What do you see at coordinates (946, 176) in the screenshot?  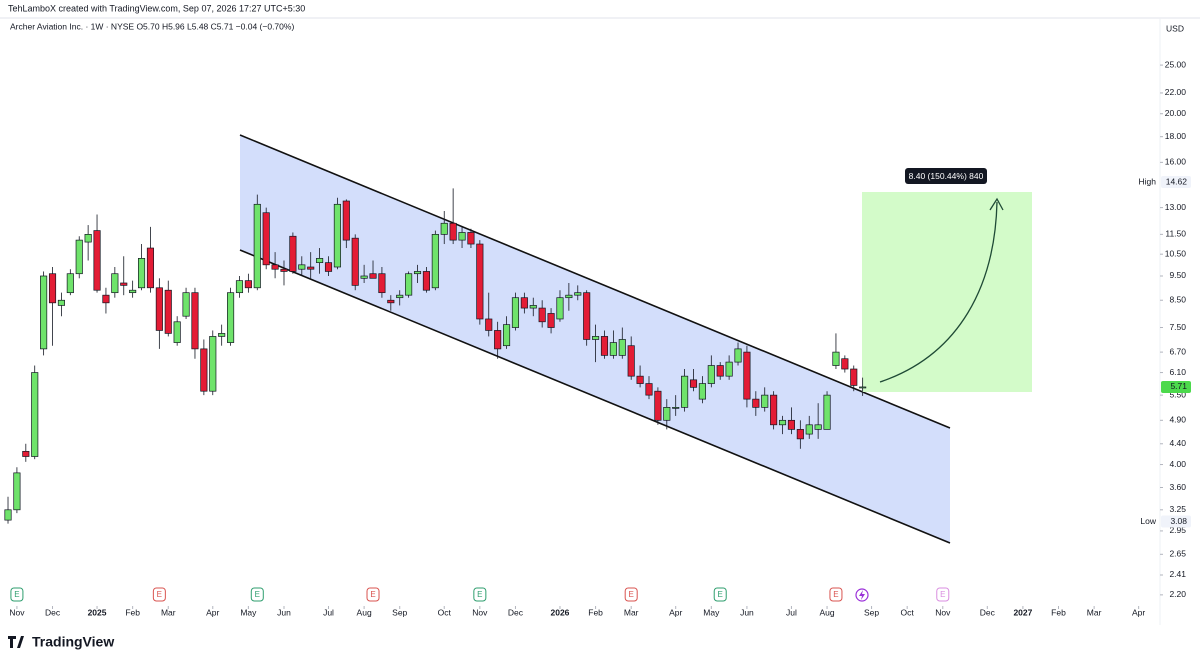 I see `projection-label-box` at bounding box center [946, 176].